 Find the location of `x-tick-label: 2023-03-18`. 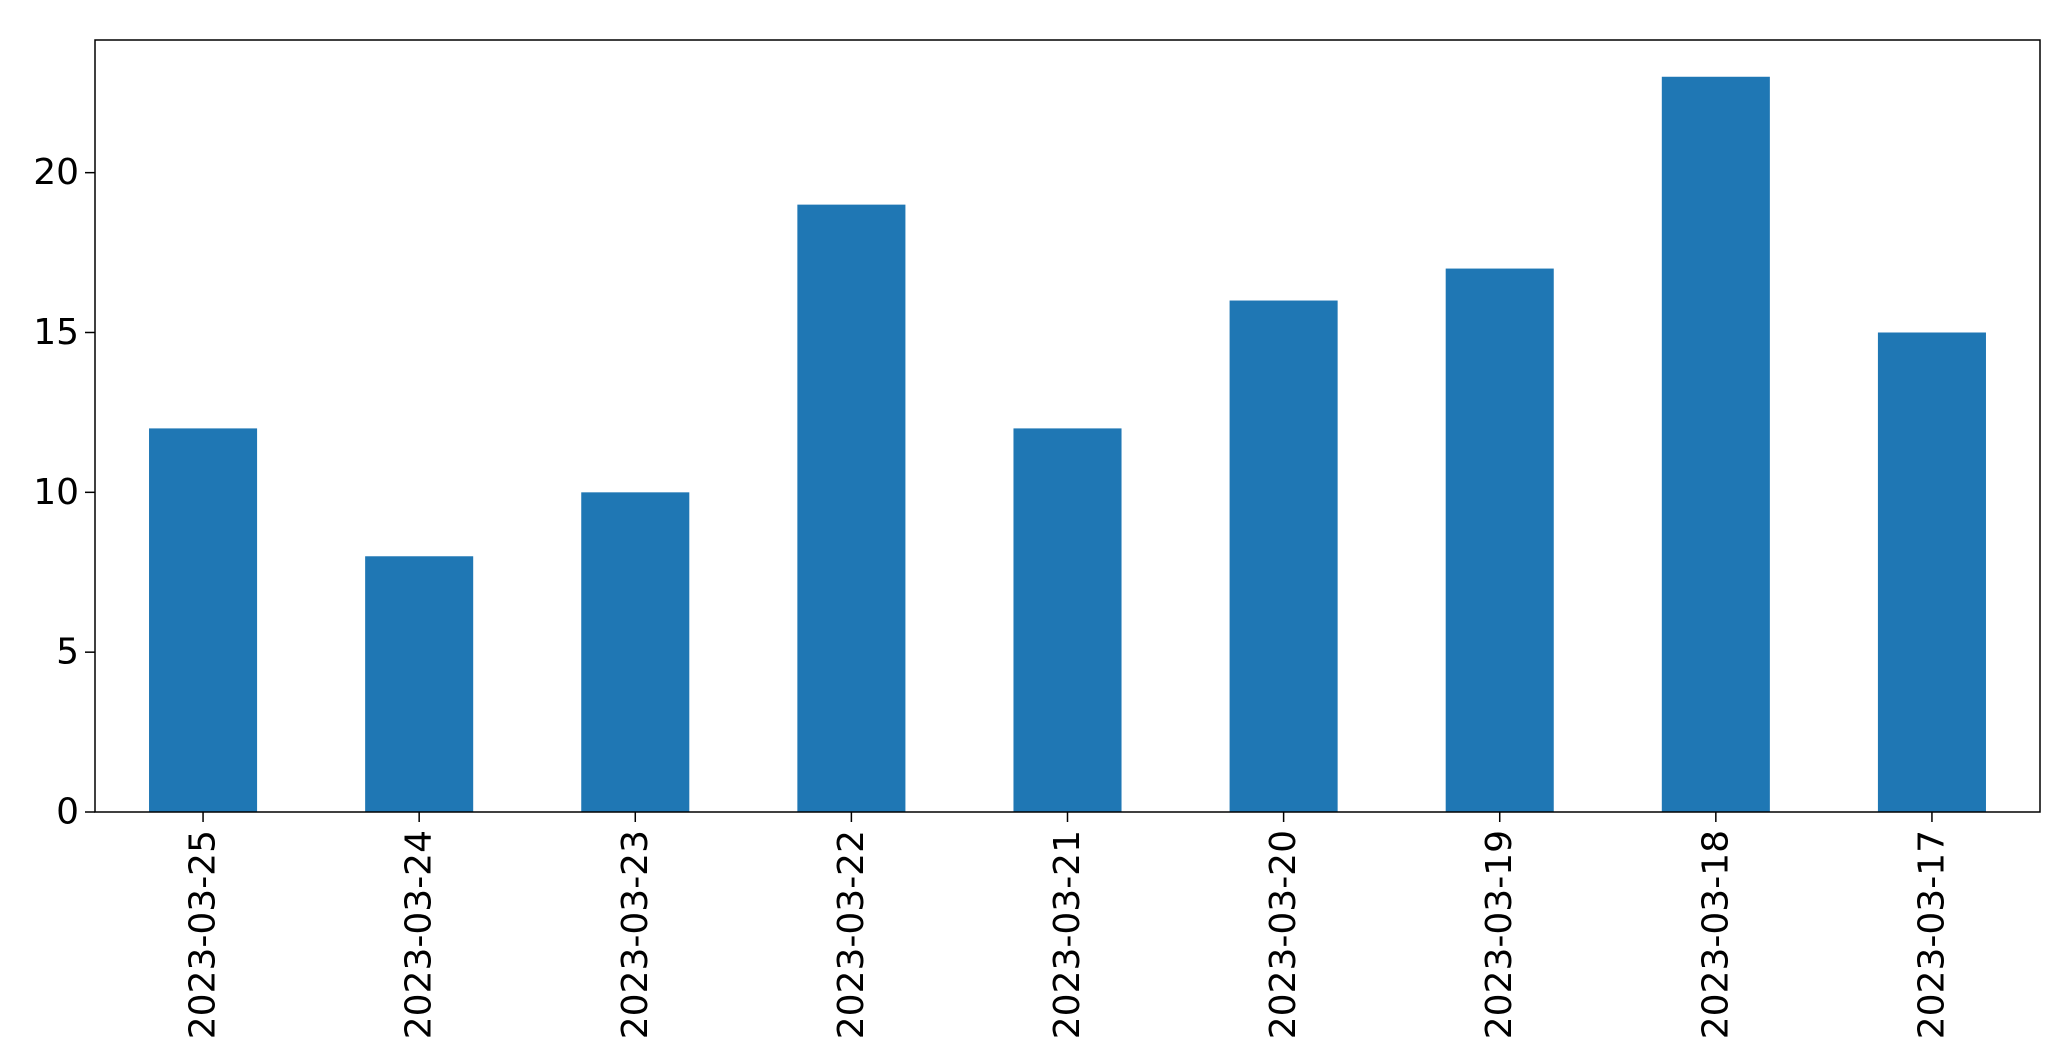

x-tick-label: 2023-03-18 is located at coordinates (1715, 934).